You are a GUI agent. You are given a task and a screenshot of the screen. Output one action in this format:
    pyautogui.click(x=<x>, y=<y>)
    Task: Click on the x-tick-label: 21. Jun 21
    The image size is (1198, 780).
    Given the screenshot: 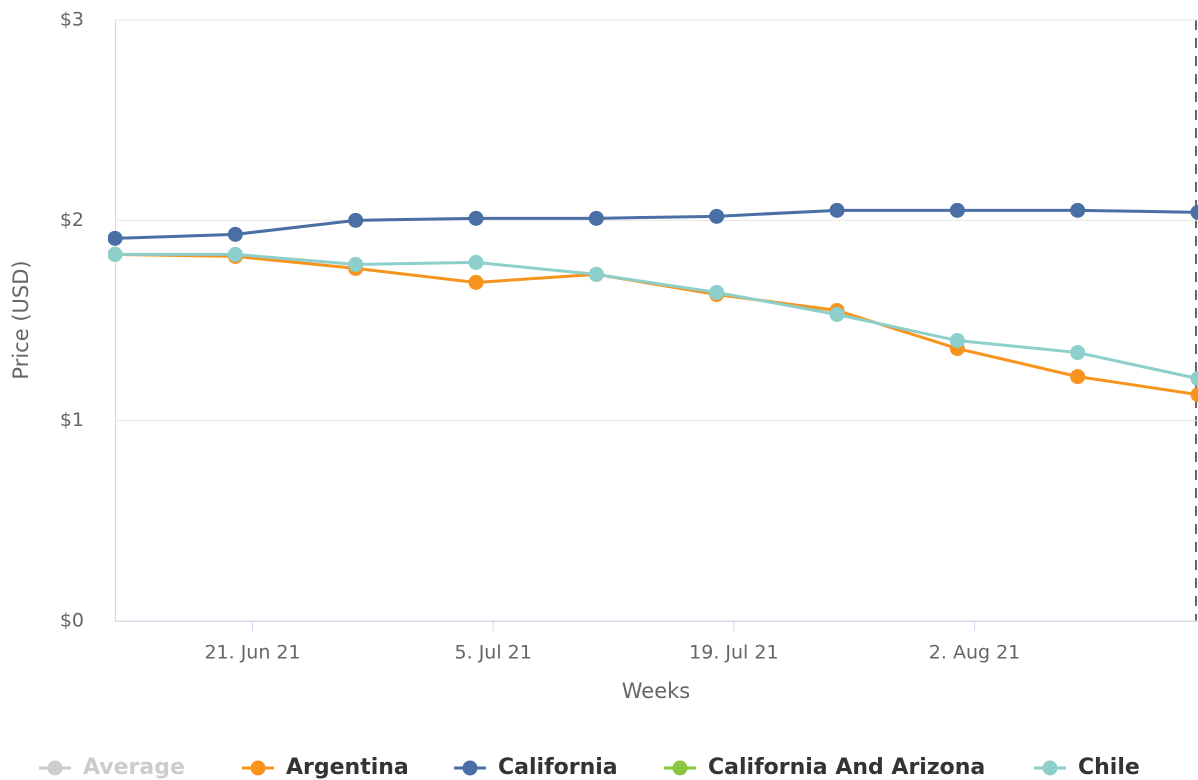 What is the action you would take?
    pyautogui.click(x=252, y=653)
    